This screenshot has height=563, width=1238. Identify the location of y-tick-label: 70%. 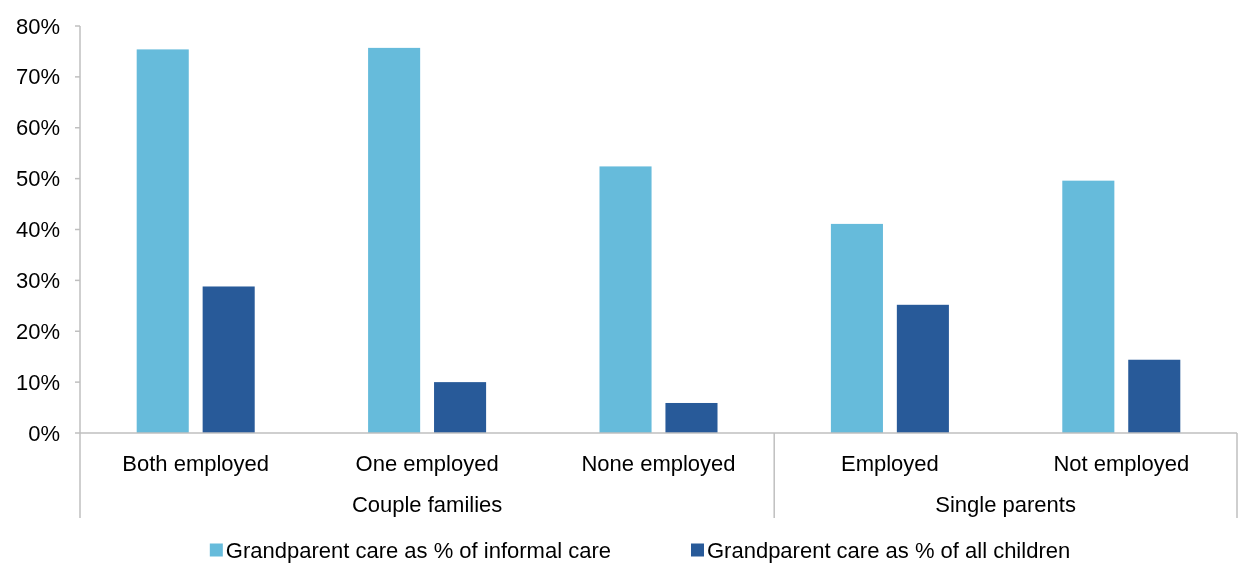
(37, 77).